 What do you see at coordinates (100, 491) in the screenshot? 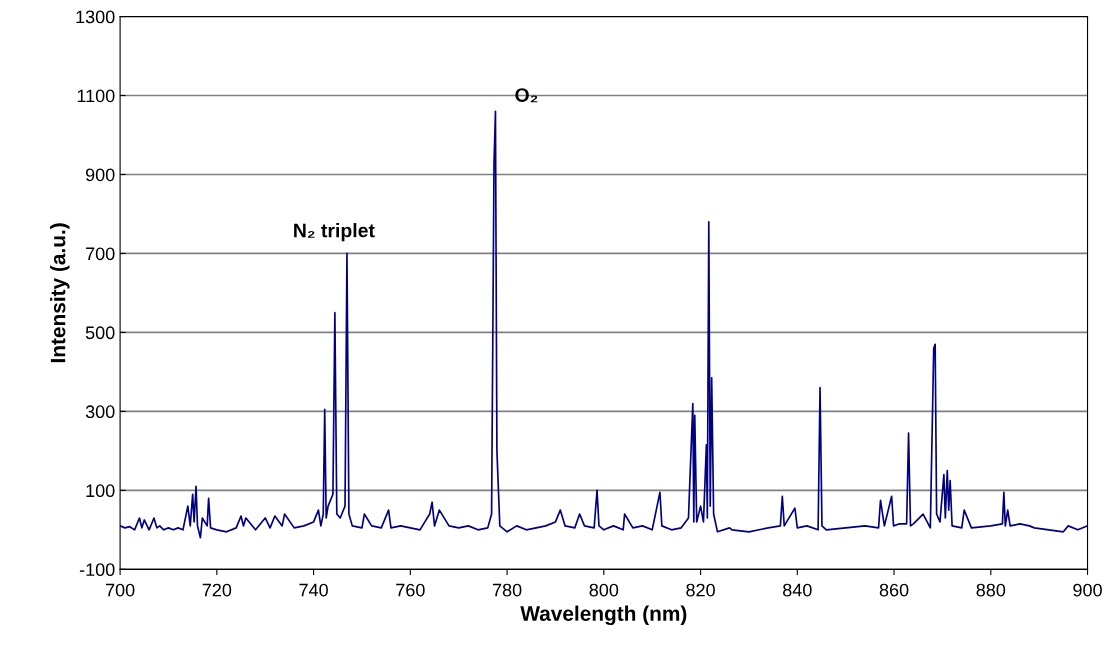
I see `y-tick-label: 100` at bounding box center [100, 491].